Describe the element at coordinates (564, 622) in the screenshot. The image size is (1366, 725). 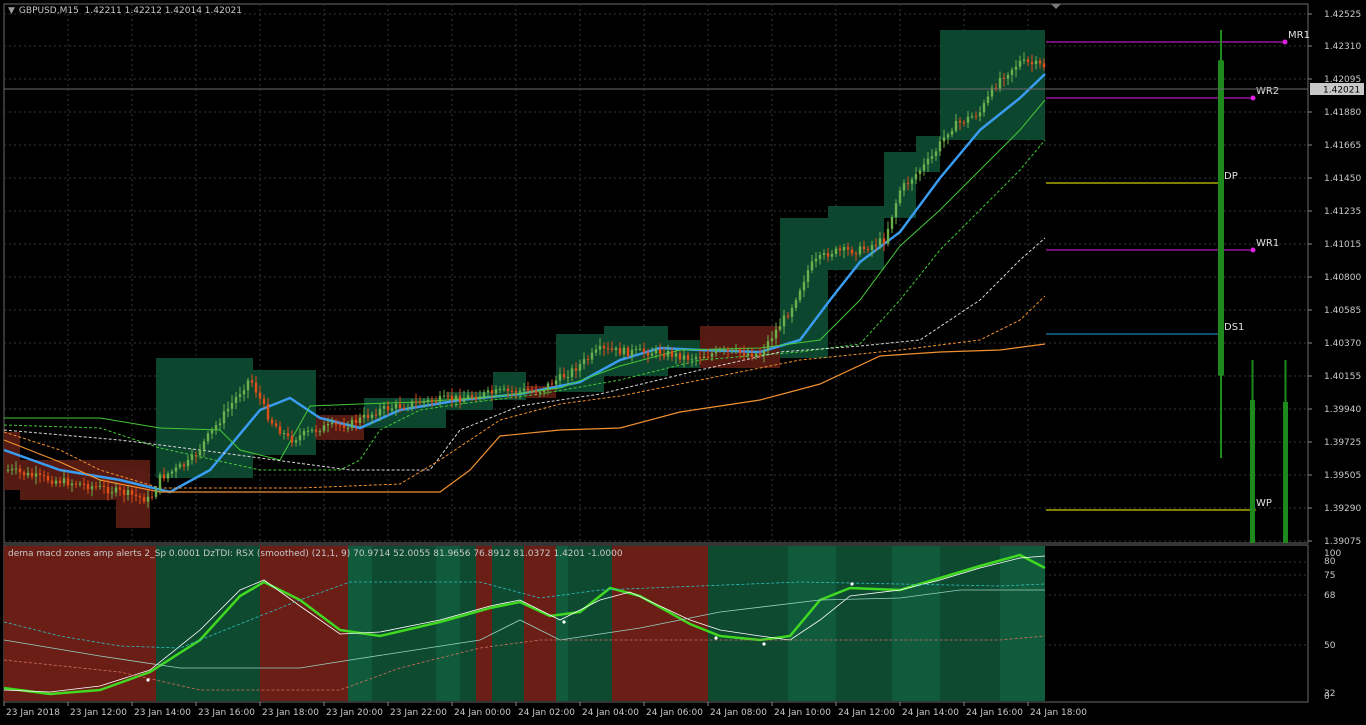
I see `signal-dot` at that location.